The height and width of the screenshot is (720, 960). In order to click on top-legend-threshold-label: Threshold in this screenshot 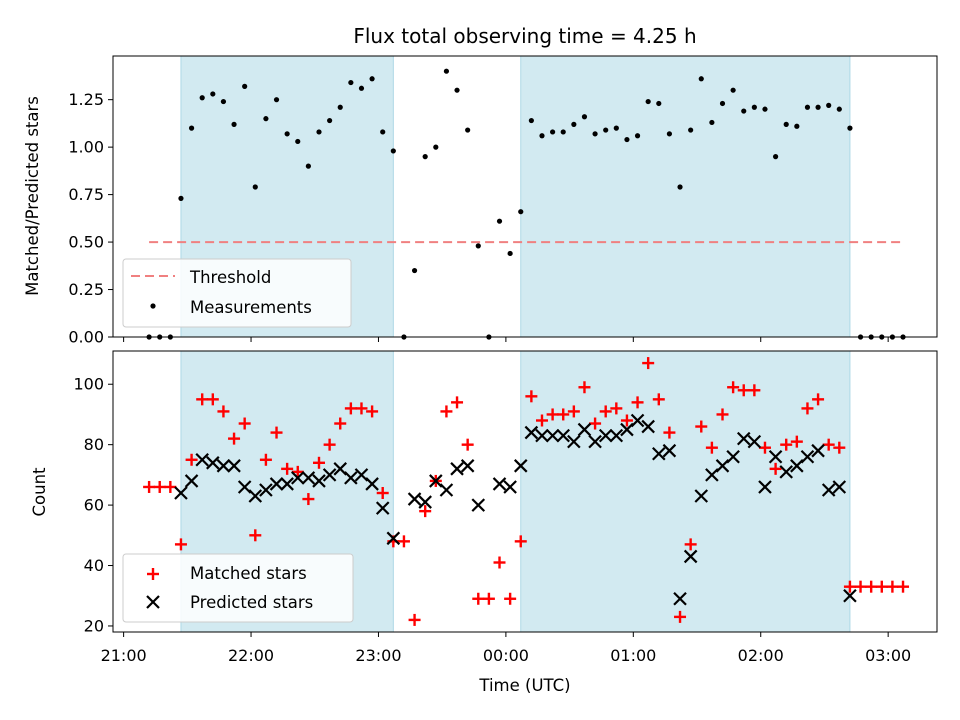, I will do `click(230, 277)`.